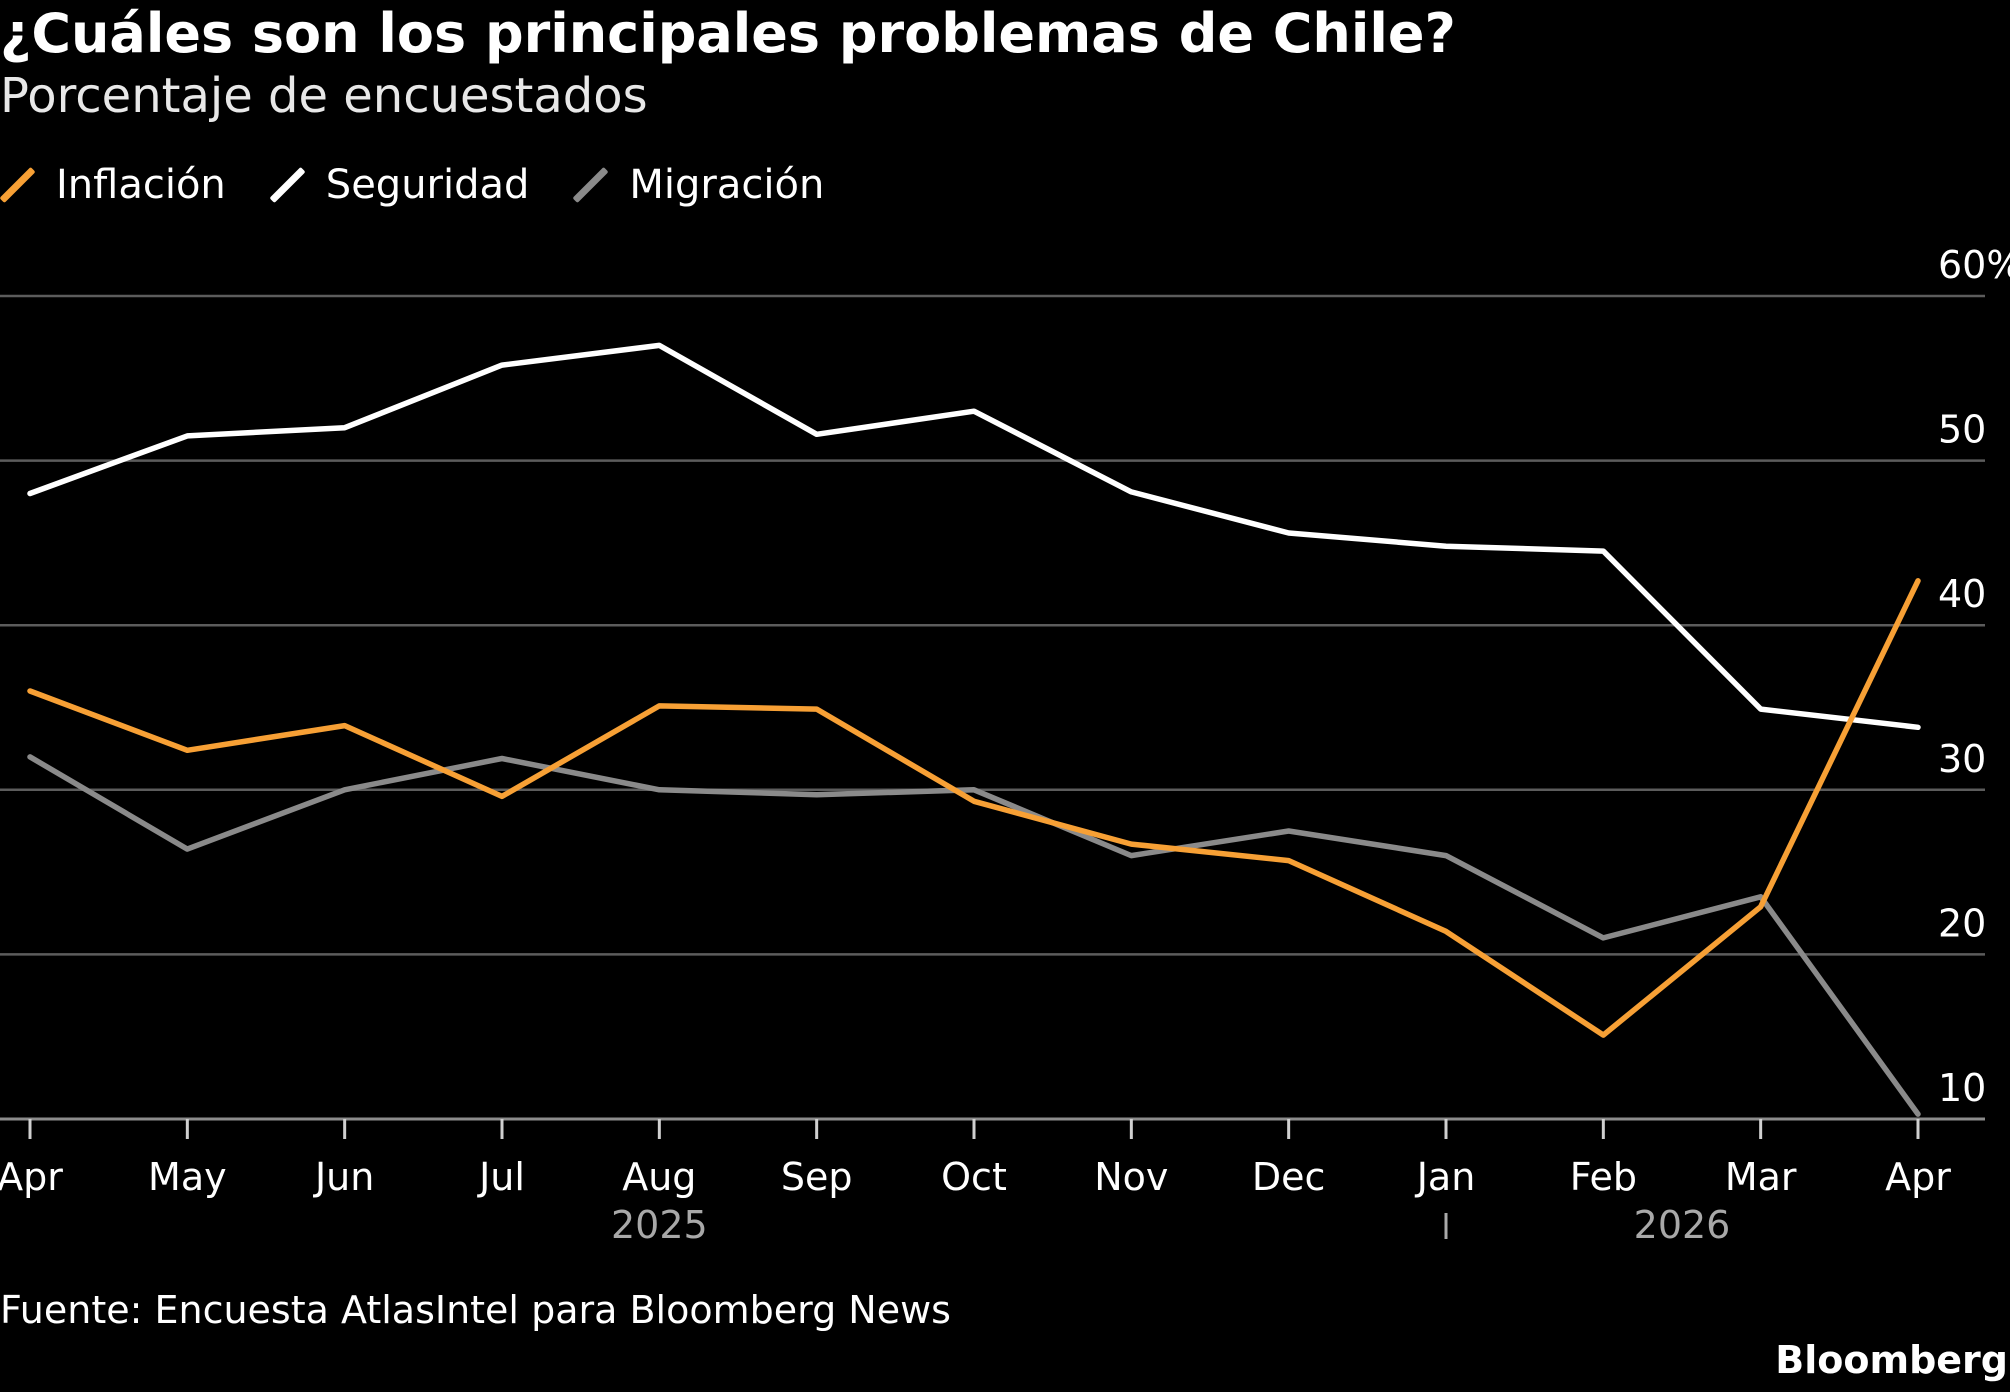 Image resolution: width=2010 pixels, height=1392 pixels. I want to click on legend-item-migracion: Migración, so click(698, 185).